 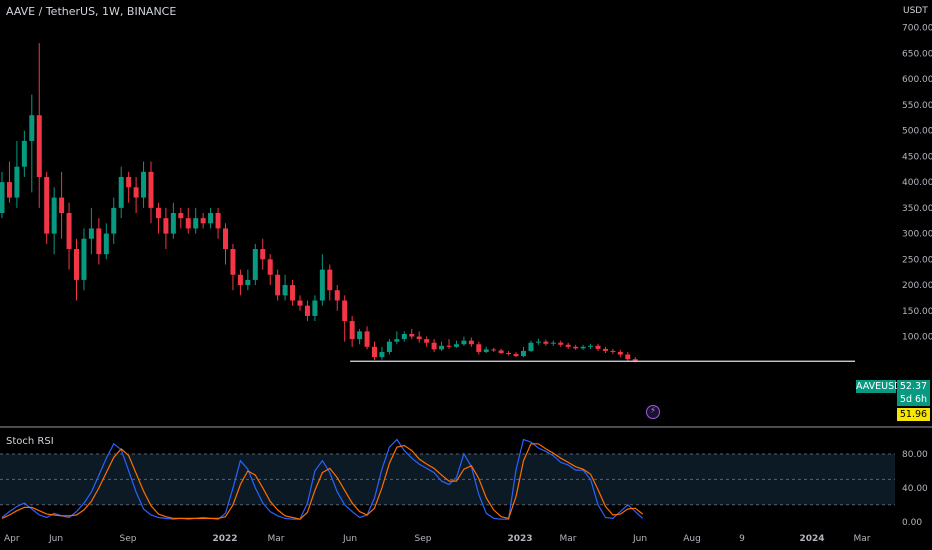 I want to click on price-axis-tick-label: 500.00, so click(x=917, y=132).